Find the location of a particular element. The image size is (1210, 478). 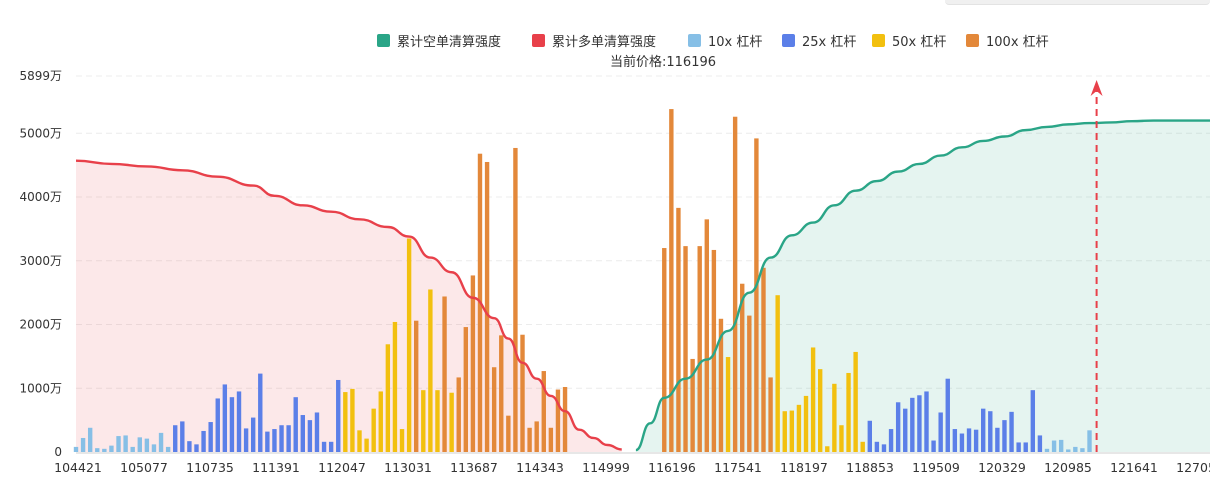

legend-label: 累计空单清算强度 is located at coordinates (449, 42).